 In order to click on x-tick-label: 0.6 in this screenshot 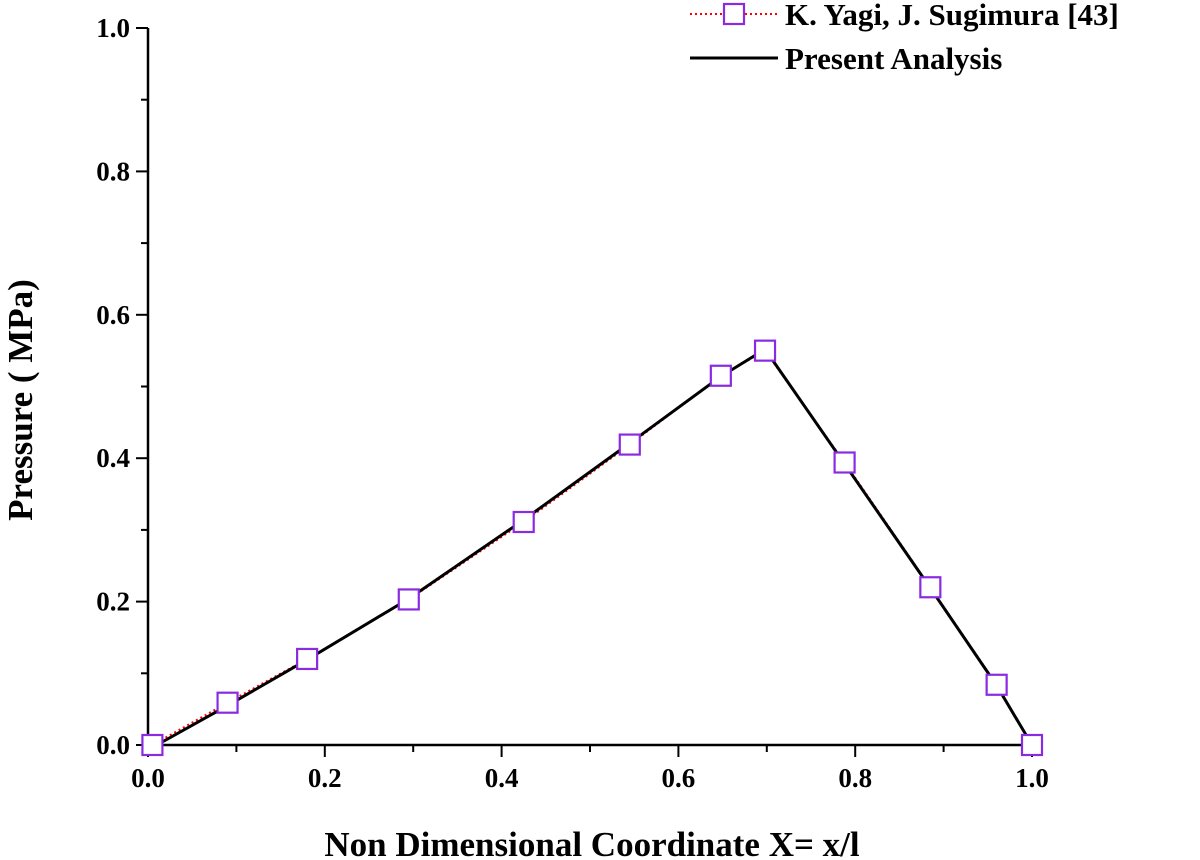, I will do `click(679, 778)`.